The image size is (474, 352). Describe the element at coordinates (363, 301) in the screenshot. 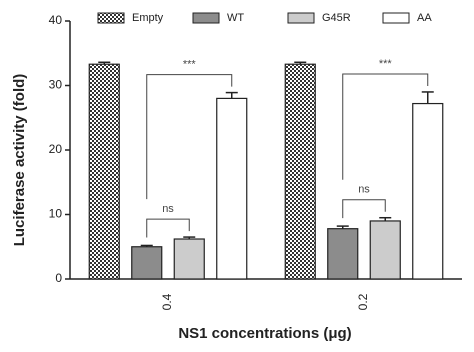

I see `x-tick-label: 0.2` at that location.